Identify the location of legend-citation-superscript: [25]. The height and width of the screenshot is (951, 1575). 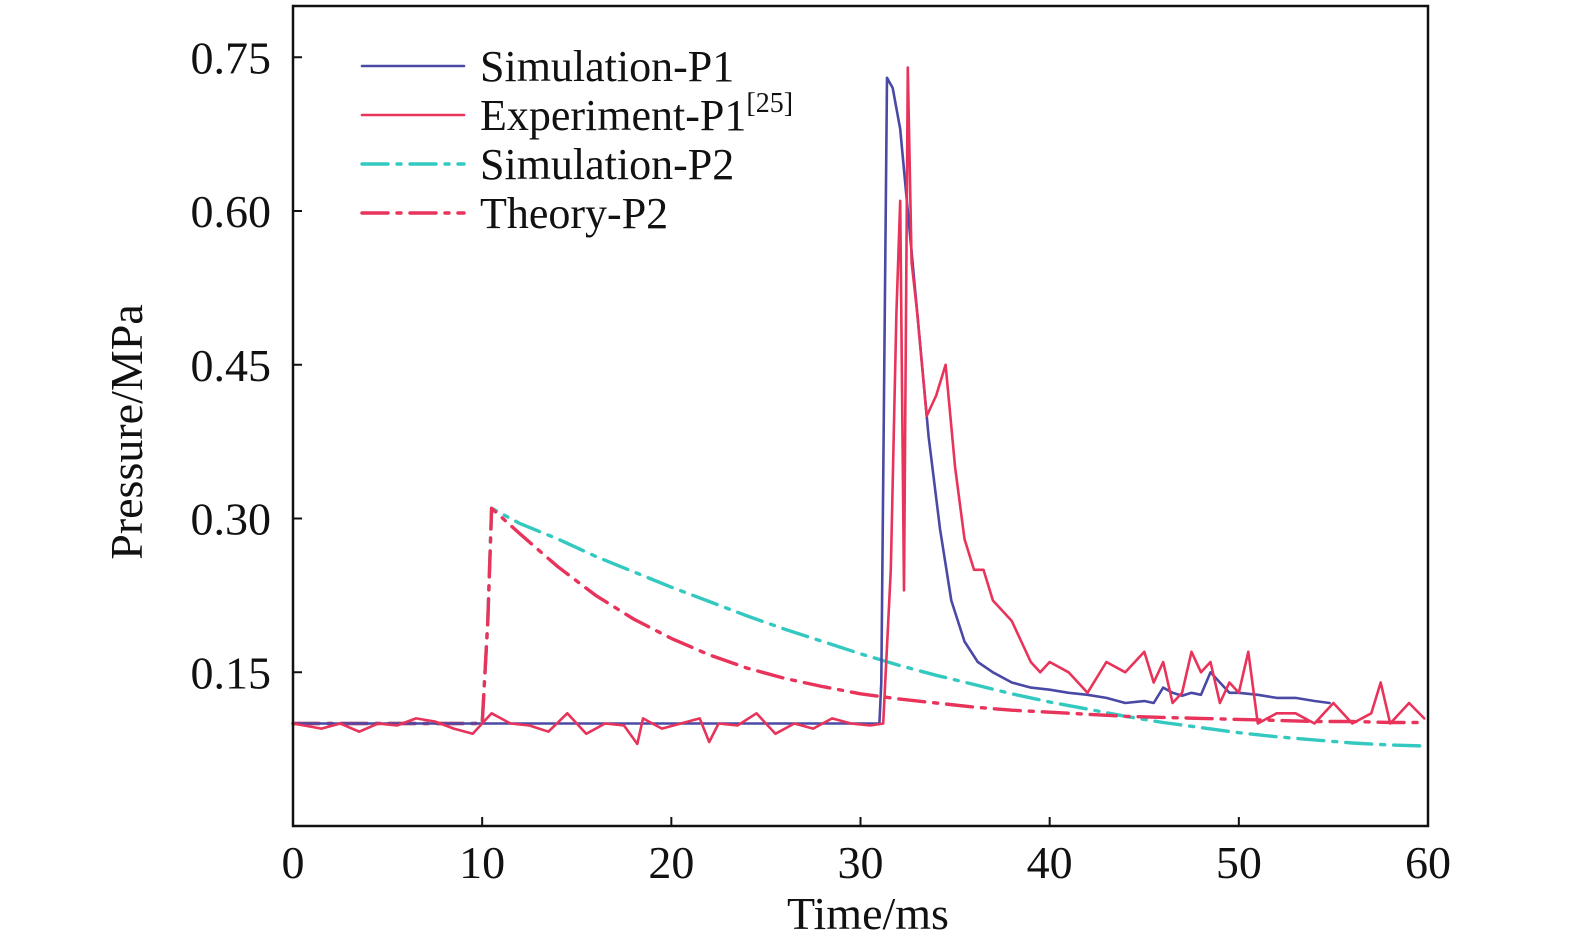
(769, 103).